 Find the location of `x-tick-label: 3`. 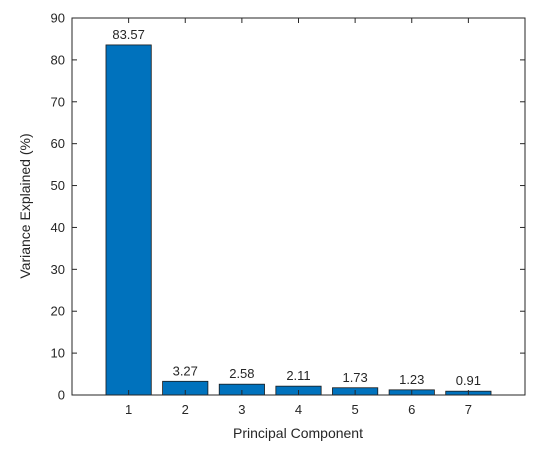

x-tick-label: 3 is located at coordinates (241, 409).